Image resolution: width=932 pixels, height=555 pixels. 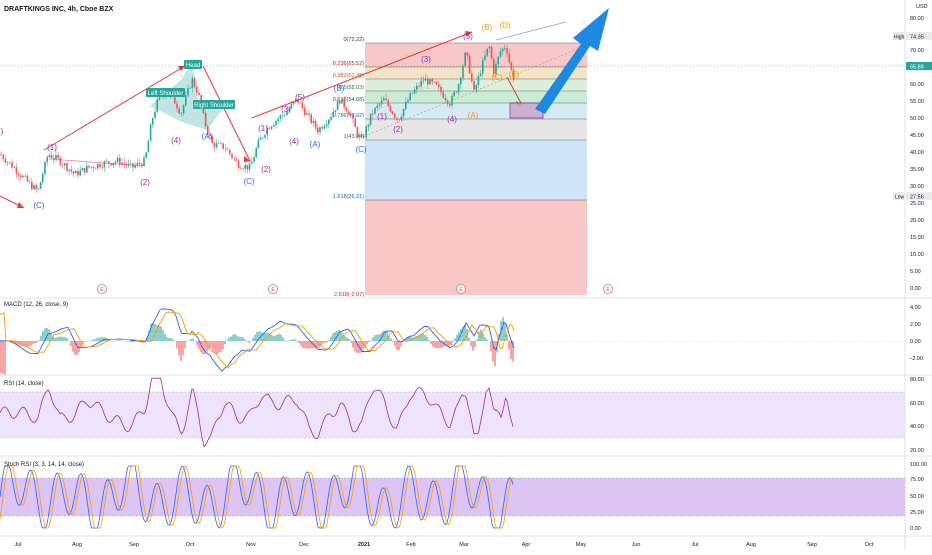 I want to click on stoch-tick-0: 0.00, so click(x=915, y=529).